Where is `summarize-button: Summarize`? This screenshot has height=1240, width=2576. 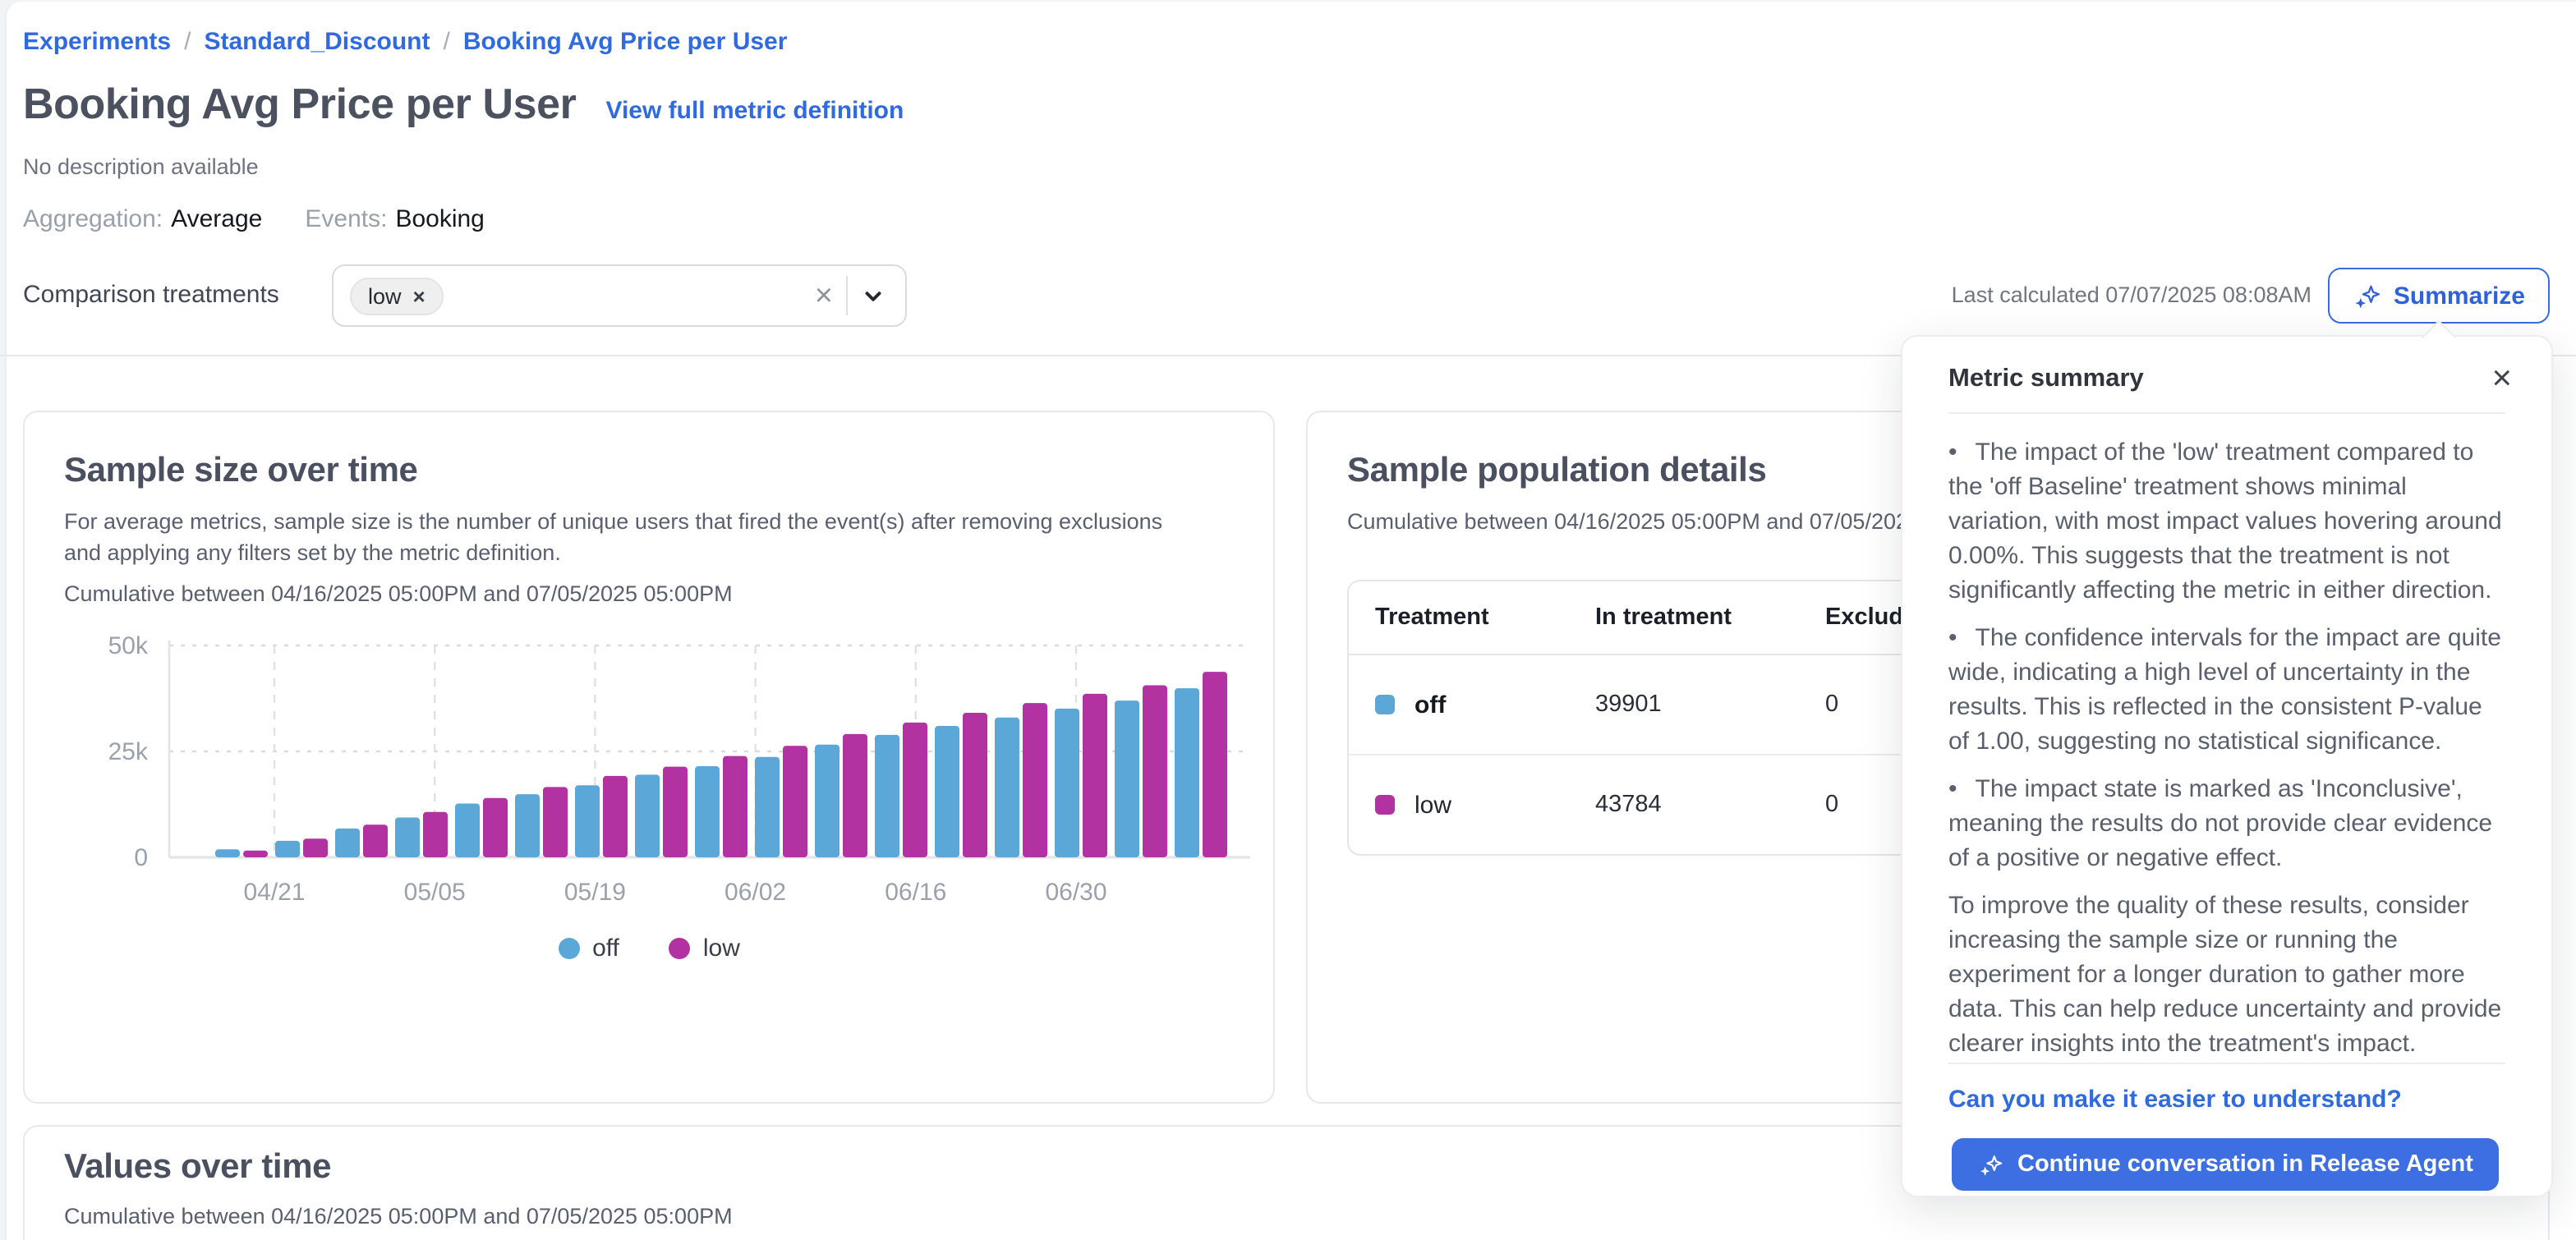
summarize-button: Summarize is located at coordinates (2438, 296).